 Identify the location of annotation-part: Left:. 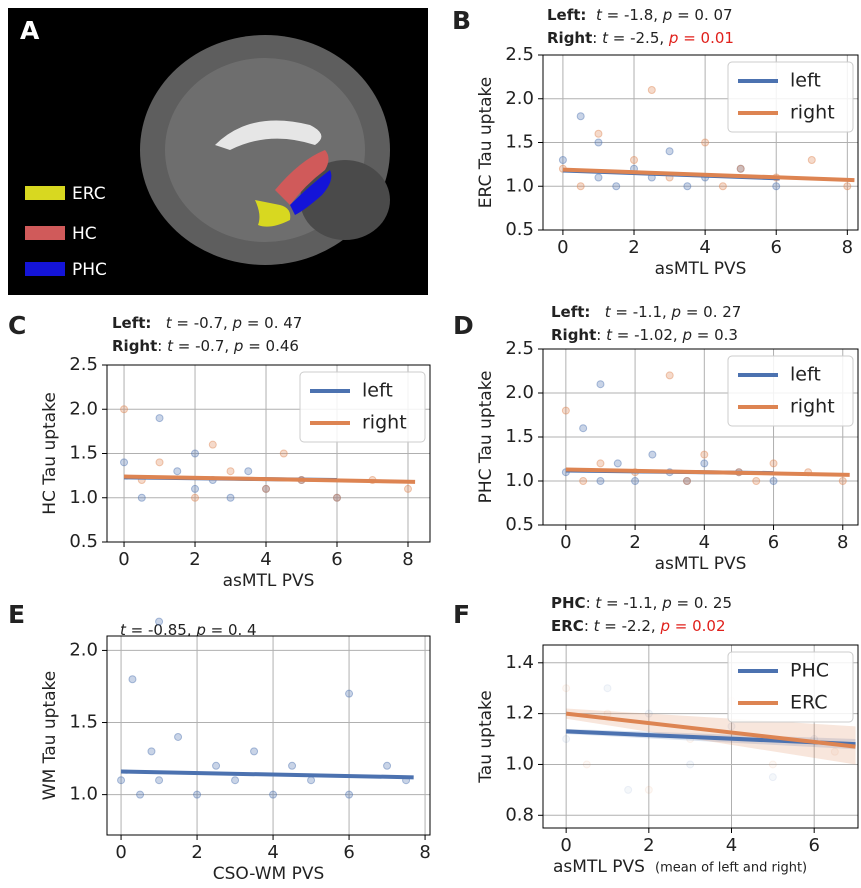
(566, 15).